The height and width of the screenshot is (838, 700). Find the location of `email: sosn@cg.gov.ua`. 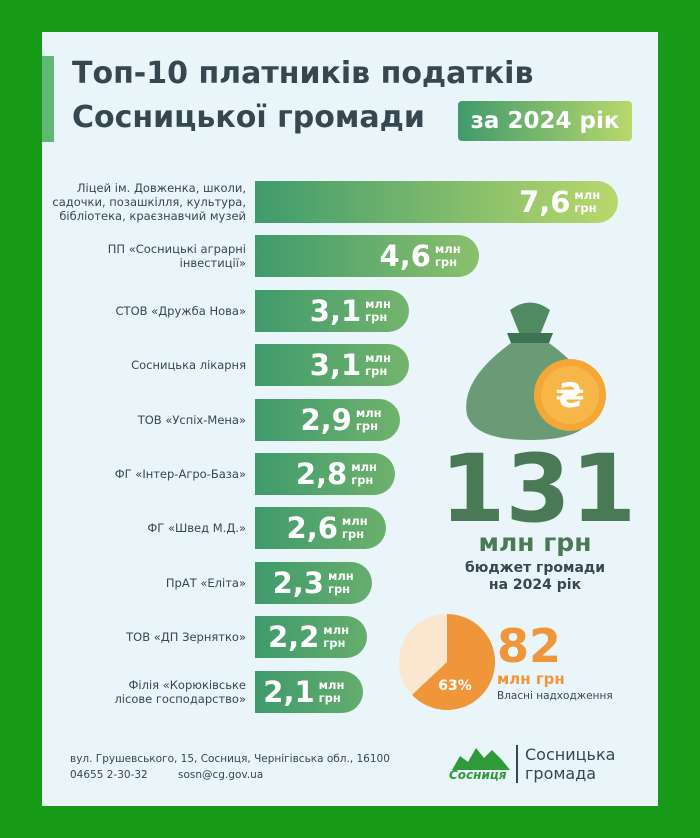

email: sosn@cg.gov.ua is located at coordinates (221, 775).